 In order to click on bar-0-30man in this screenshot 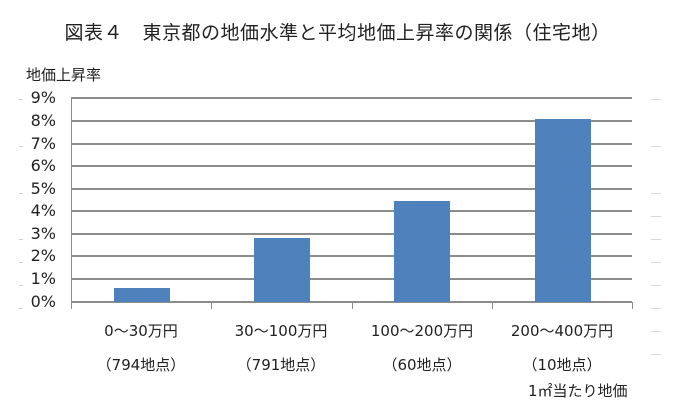, I will do `click(142, 295)`.